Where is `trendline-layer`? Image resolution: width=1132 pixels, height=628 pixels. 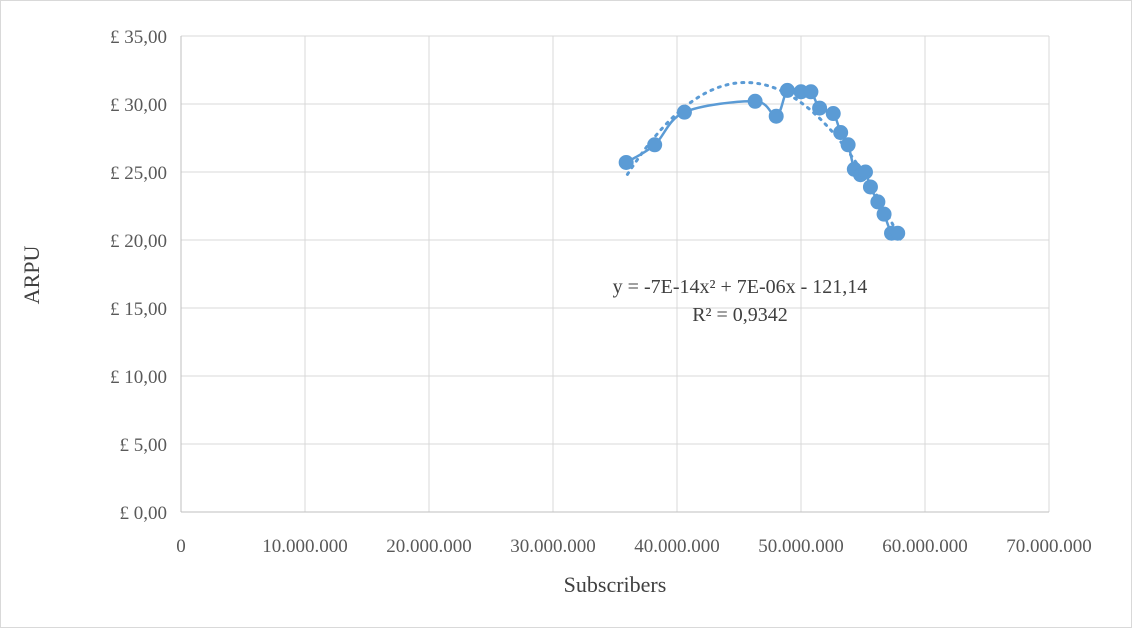 trendline-layer is located at coordinates (763, 160).